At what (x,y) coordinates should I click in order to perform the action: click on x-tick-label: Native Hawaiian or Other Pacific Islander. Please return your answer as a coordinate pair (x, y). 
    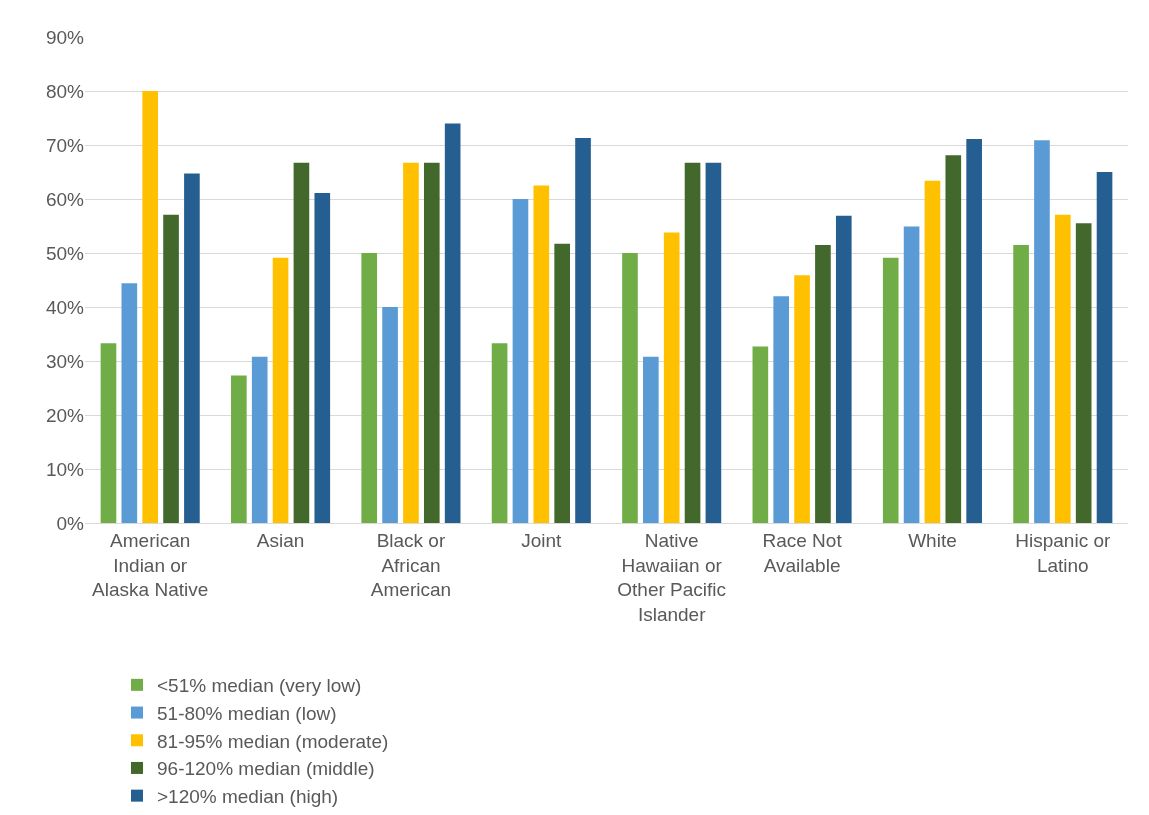
    Looking at the image, I should click on (672, 577).